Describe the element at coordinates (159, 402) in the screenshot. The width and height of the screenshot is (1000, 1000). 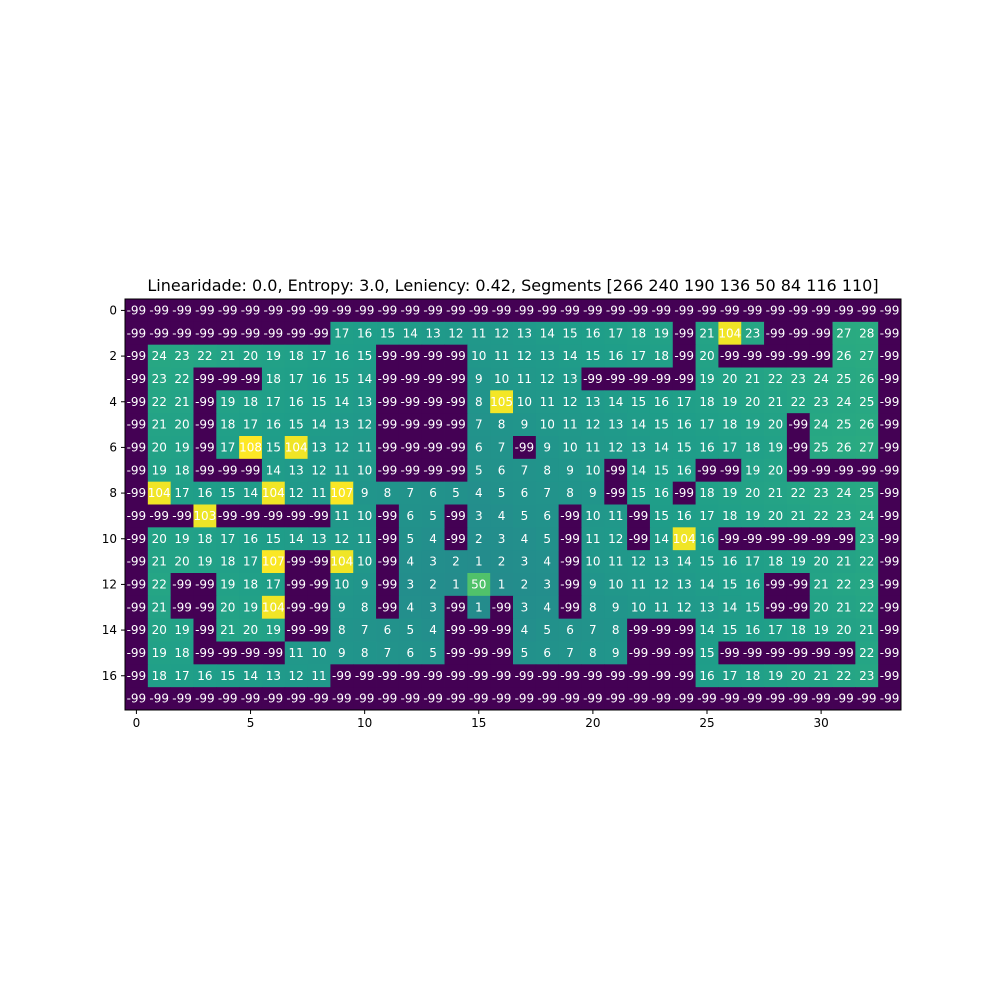
I see `cell-value-label: 22` at that location.